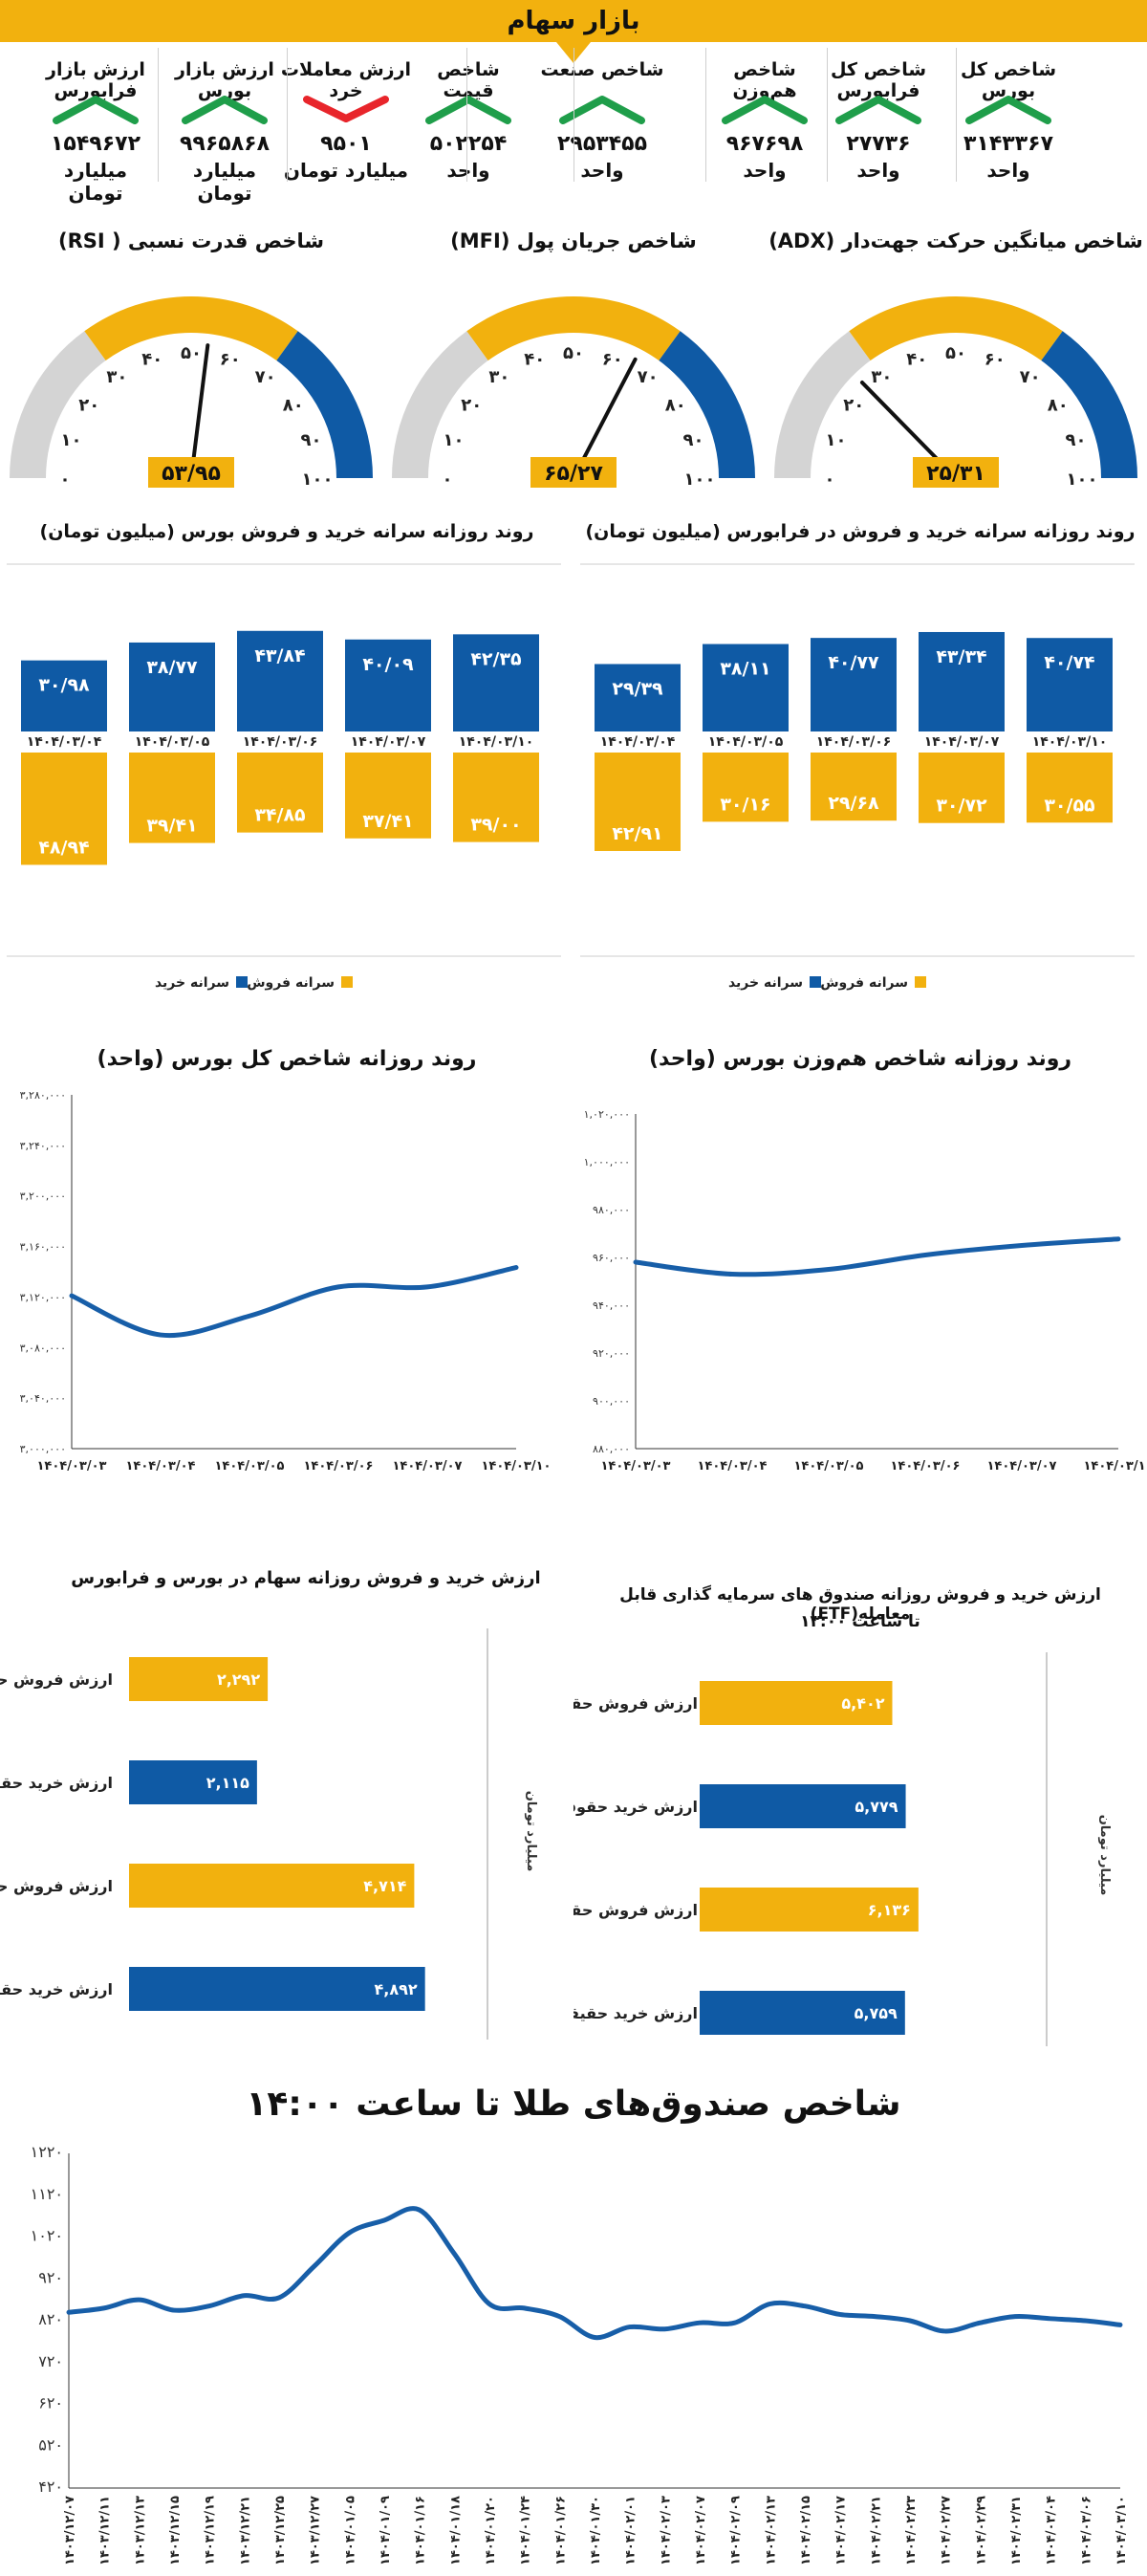  Describe the element at coordinates (56, 1679) in the screenshot. I see `hbar-category-label: ارزش فروش حقوقی` at that location.